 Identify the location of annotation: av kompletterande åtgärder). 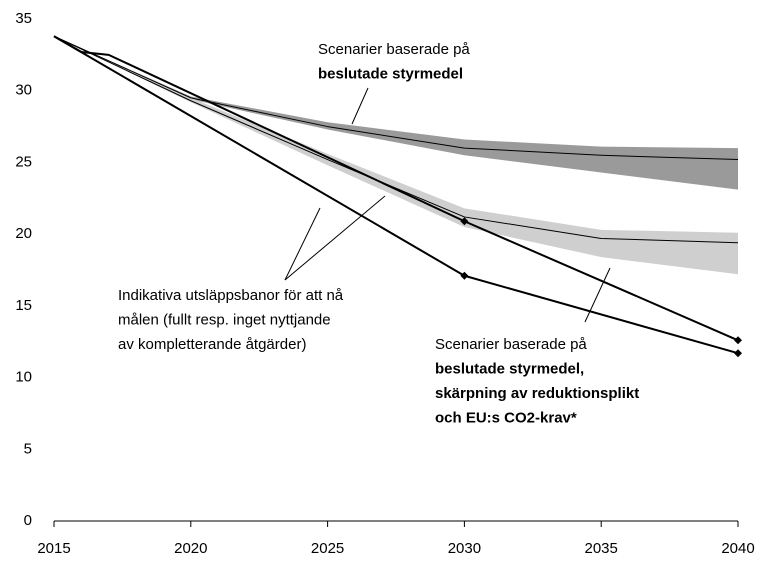
(212, 344).